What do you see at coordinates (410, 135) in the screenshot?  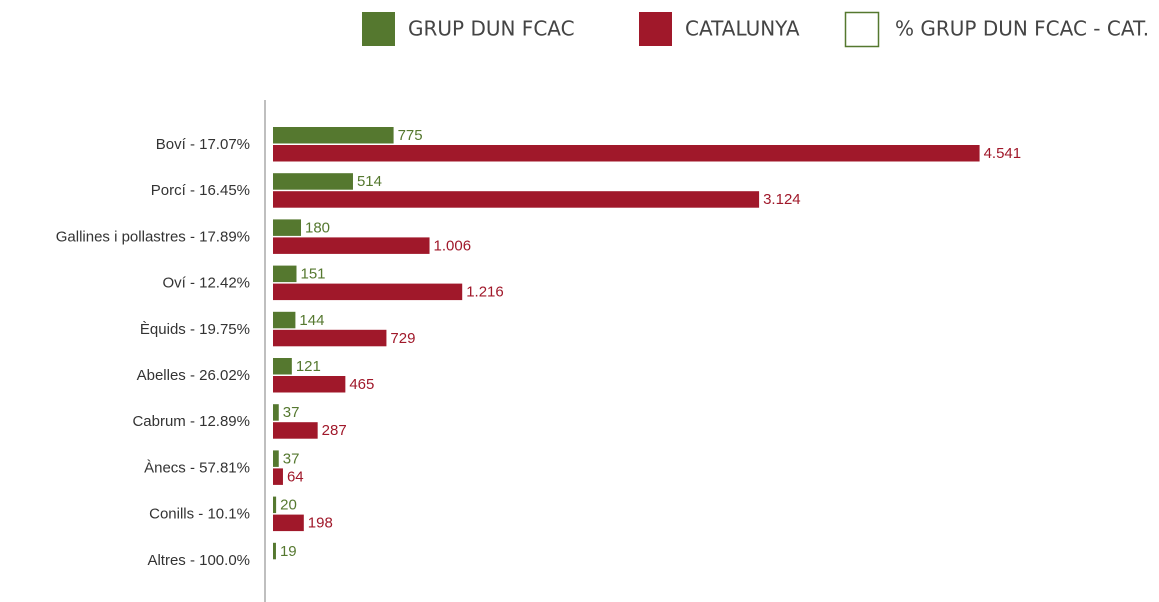 I see `value-label: 775` at bounding box center [410, 135].